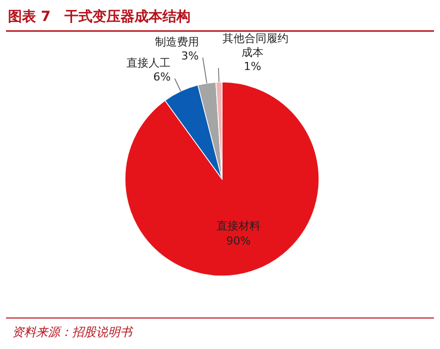 The width and height of the screenshot is (440, 349). I want to click on slice-label: 直接人工, so click(148, 63).